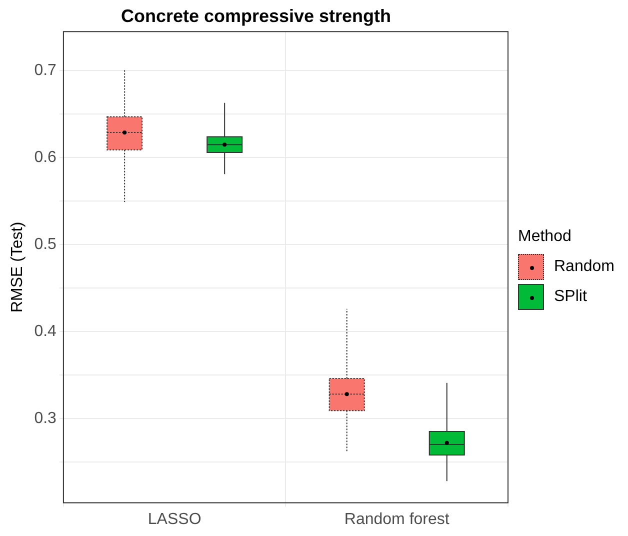  Describe the element at coordinates (45, 331) in the screenshot. I see `y-tick-label: 0.4` at that location.